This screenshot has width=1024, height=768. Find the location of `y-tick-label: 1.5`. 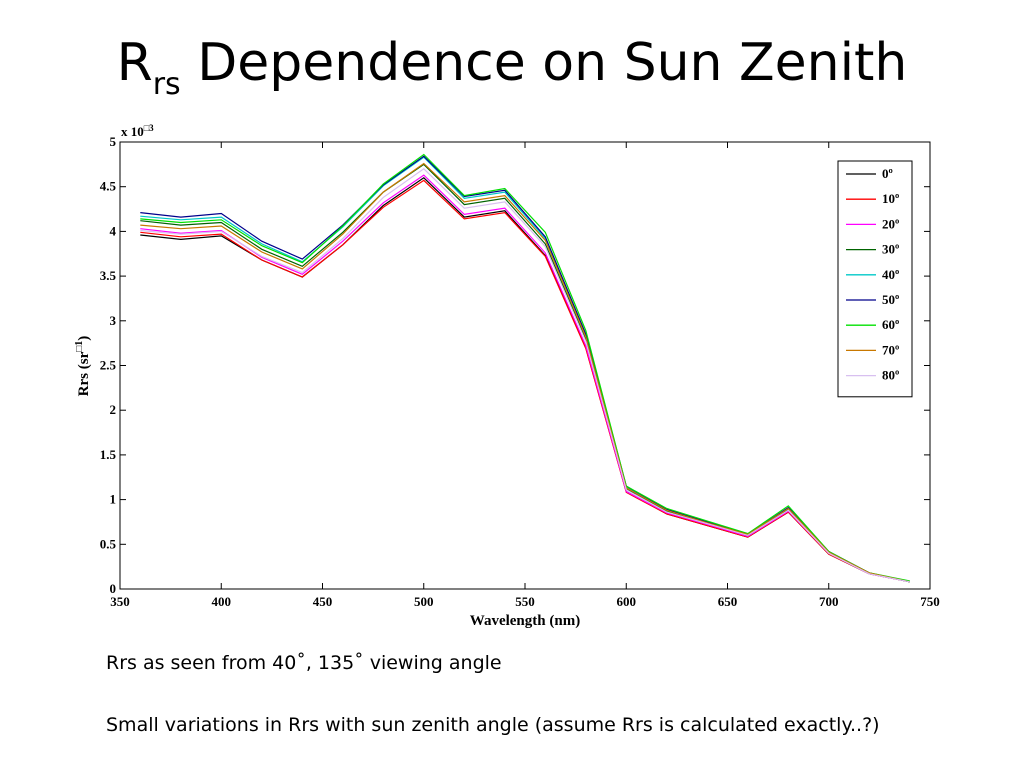

y-tick-label: 1.5 is located at coordinates (108, 454).